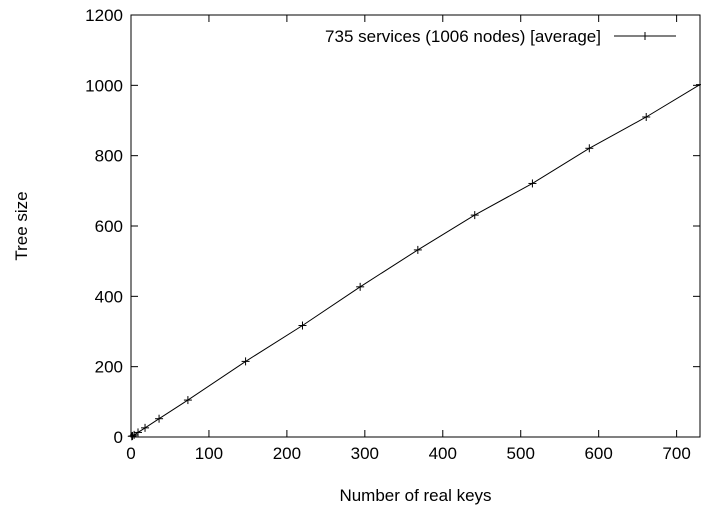  I want to click on y-tick-label: 800, so click(109, 156).